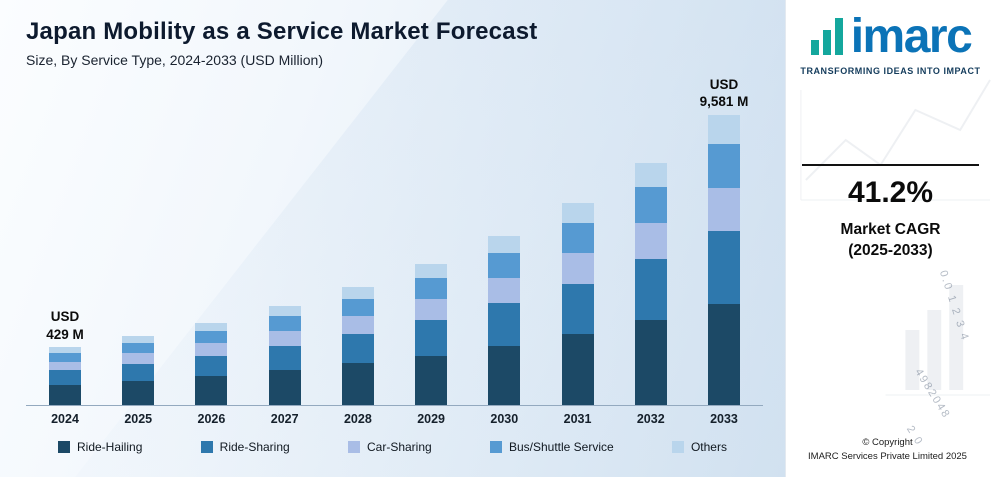  Describe the element at coordinates (724, 419) in the screenshot. I see `x-axis-label: 2033` at that location.